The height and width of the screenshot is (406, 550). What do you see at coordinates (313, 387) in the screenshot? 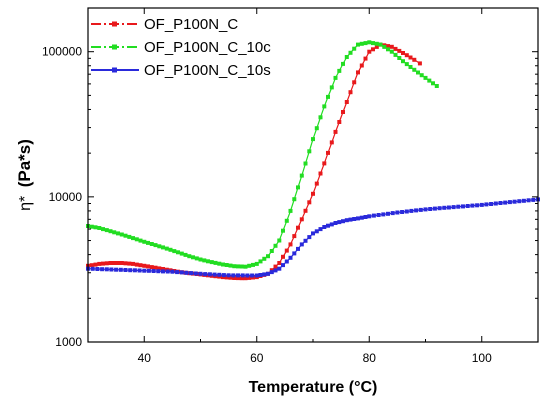
I see `x-axis-label: Temperature (°C)` at bounding box center [313, 387].